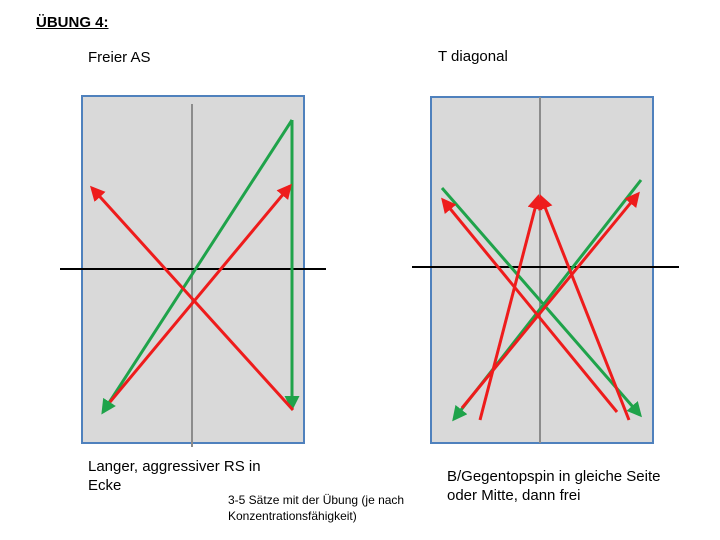 The height and width of the screenshot is (540, 720). Describe the element at coordinates (188, 476) in the screenshot. I see `left-panel-caption: Langer, aggressiver RS in Ecke` at that location.